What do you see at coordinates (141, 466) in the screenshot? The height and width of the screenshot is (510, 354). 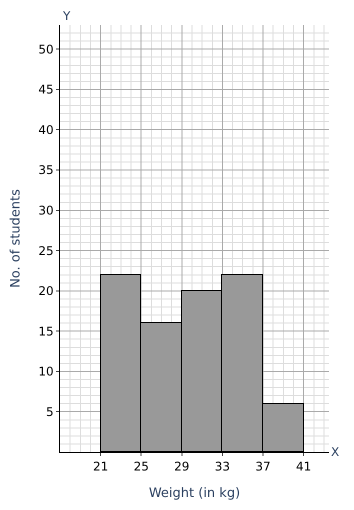 I see `x-tick-label: 25` at bounding box center [141, 466].